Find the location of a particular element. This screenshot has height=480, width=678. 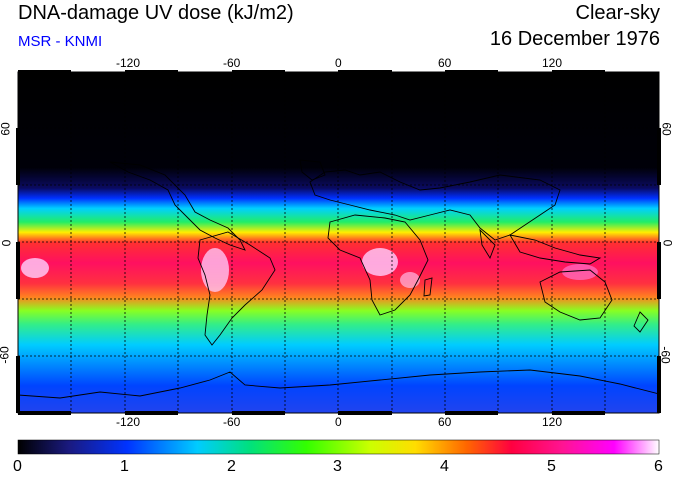

antarctica-coastline is located at coordinates (338, 384).